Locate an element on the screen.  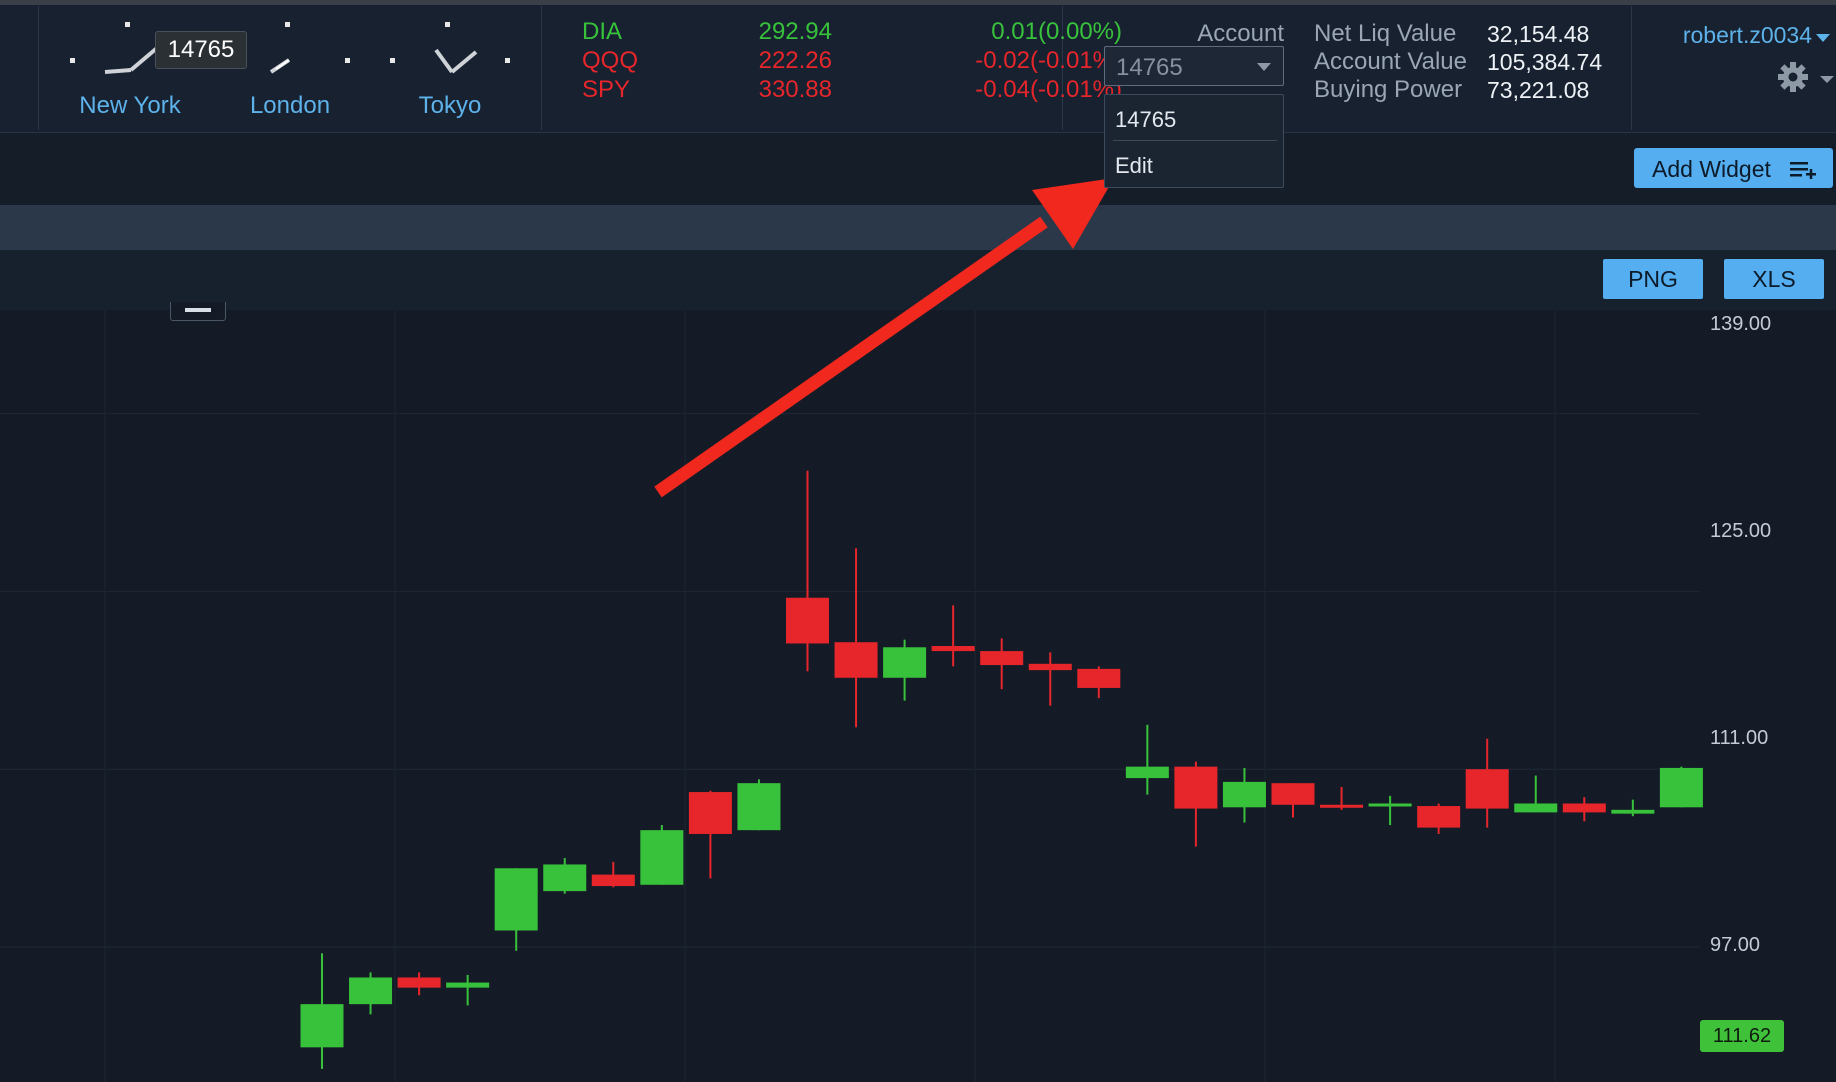
clock-tokyo: Tokyo is located at coordinates (450, 66).